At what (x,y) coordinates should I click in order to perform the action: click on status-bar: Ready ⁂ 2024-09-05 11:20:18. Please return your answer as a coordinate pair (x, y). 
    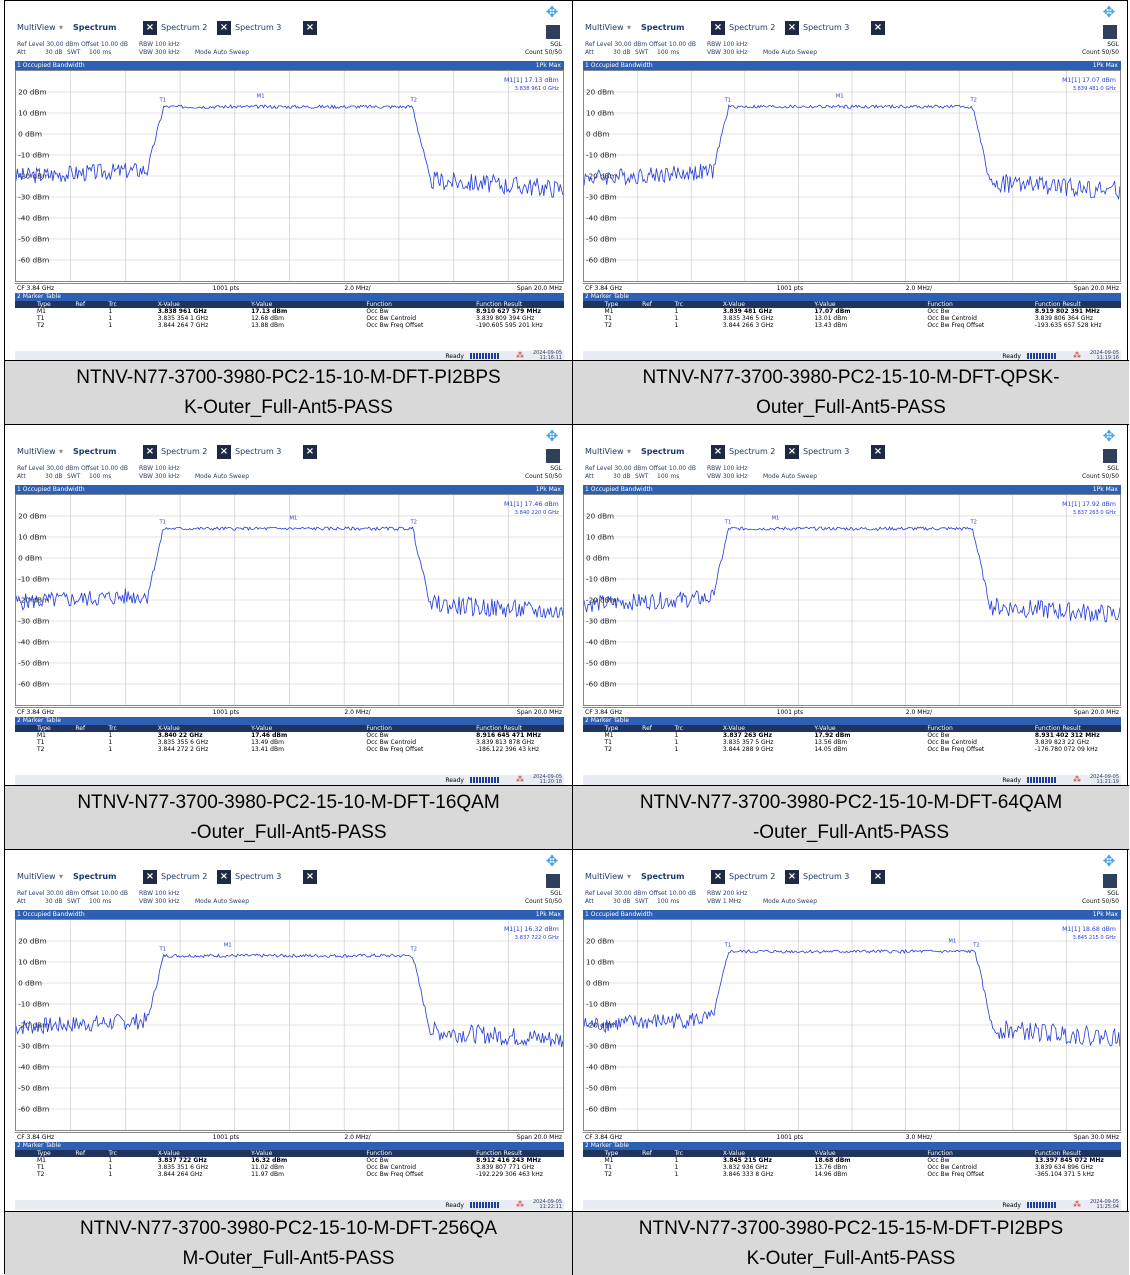
    Looking at the image, I should click on (289, 780).